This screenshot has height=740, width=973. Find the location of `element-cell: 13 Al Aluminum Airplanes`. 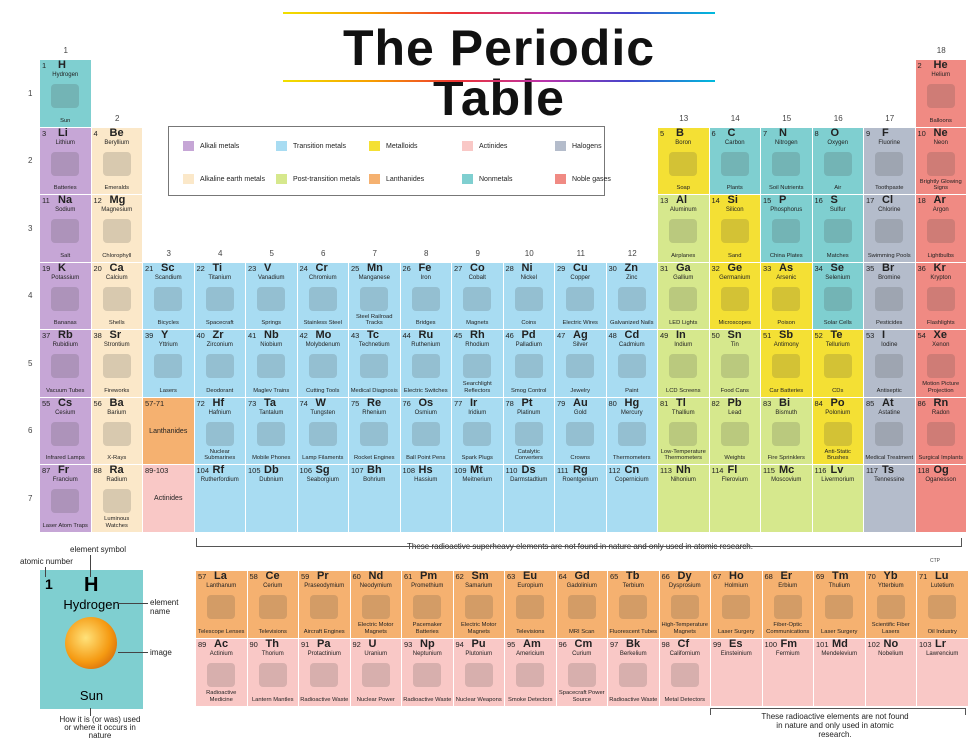

element-cell: 13 Al Aluminum Airplanes is located at coordinates (684, 229).